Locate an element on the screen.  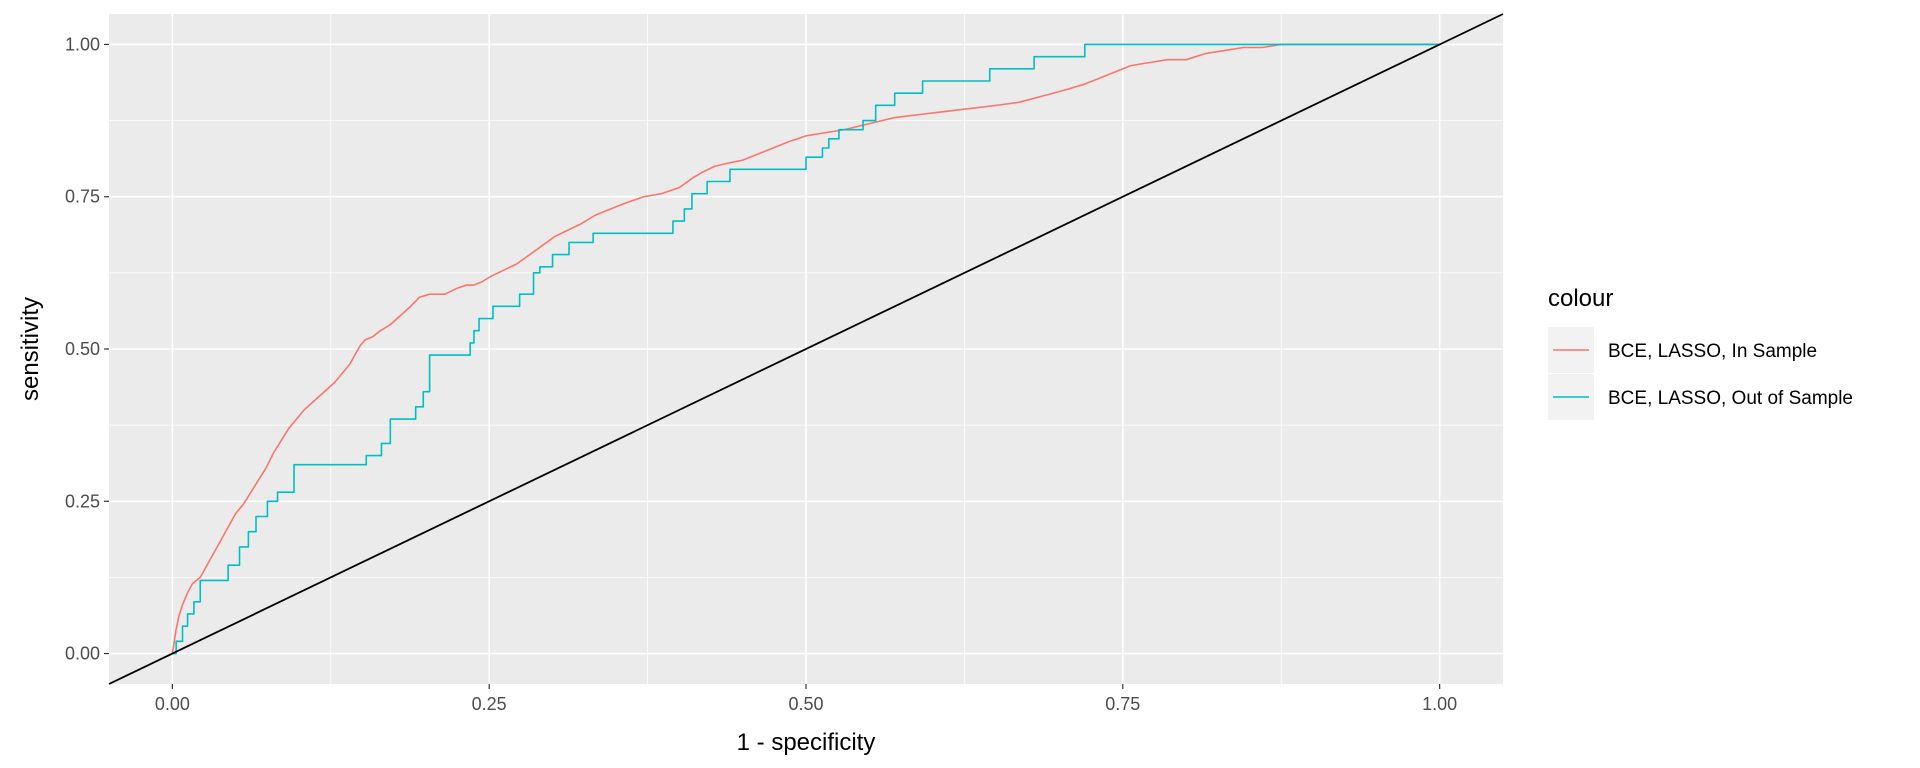
y-axis-title: sensitivity is located at coordinates (30, 349).